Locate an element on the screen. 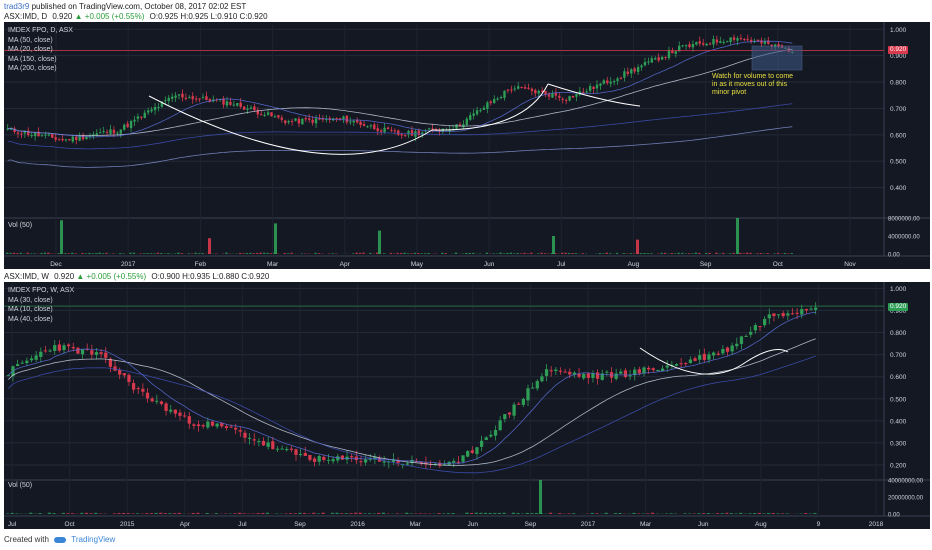  x-tick-label: May is located at coordinates (417, 264).